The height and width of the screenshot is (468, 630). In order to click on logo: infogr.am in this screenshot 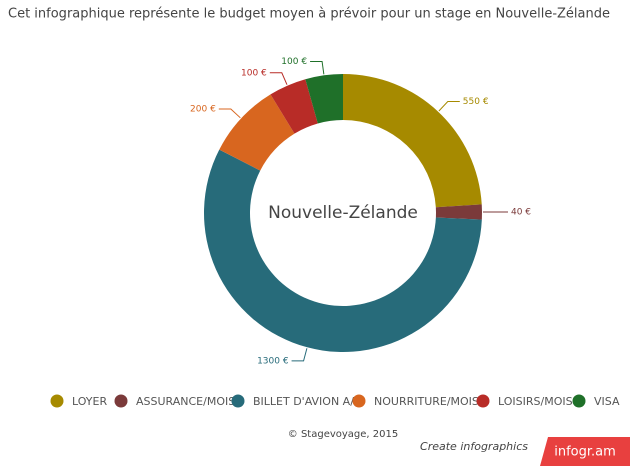, I will do `click(585, 452)`.